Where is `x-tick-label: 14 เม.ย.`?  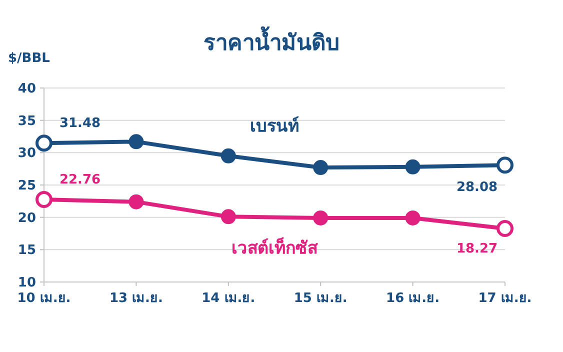
x-tick-label: 14 เม.ย. is located at coordinates (229, 298).